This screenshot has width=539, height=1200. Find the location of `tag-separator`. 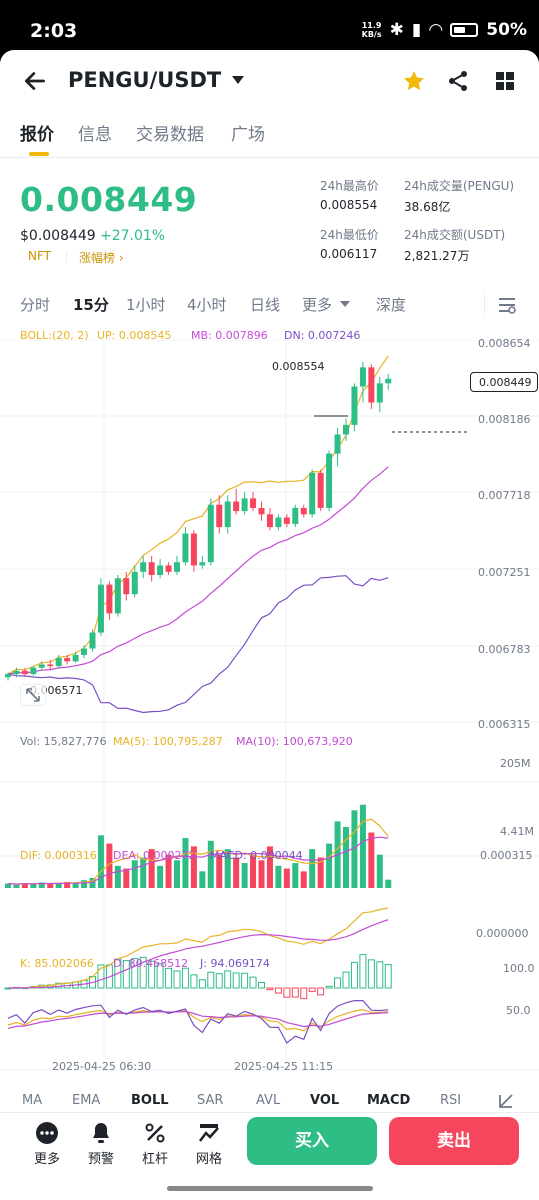

tag-separator is located at coordinates (66, 256).